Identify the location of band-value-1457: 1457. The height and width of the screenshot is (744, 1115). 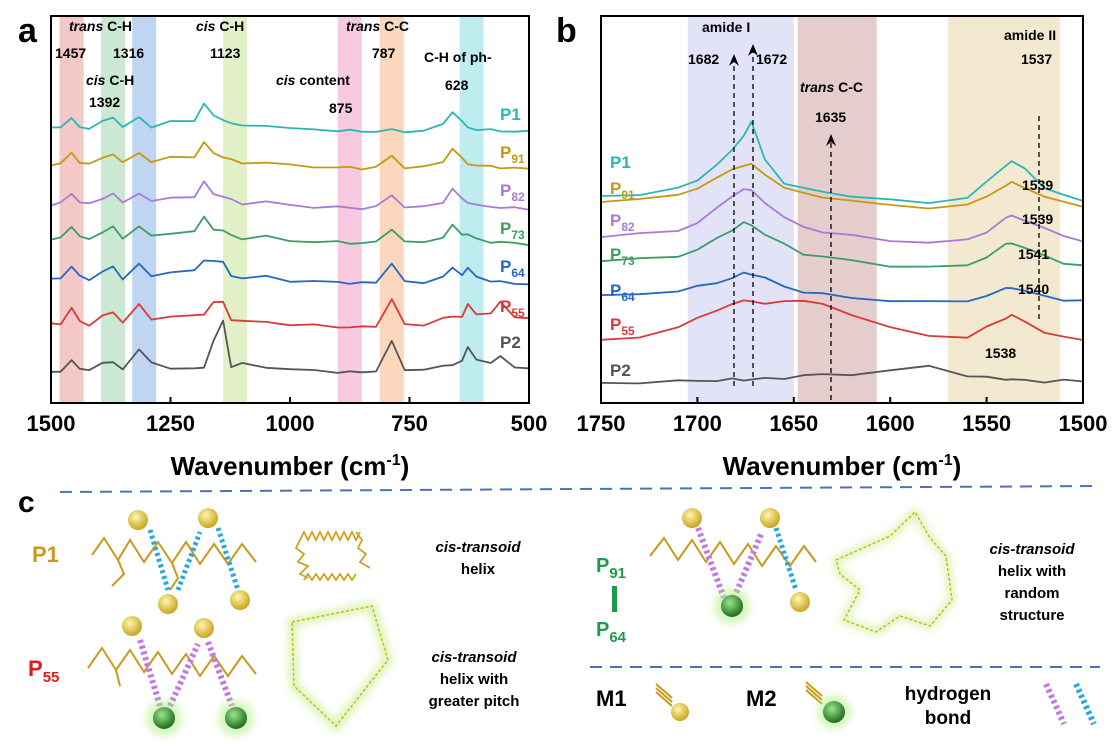
(70, 53).